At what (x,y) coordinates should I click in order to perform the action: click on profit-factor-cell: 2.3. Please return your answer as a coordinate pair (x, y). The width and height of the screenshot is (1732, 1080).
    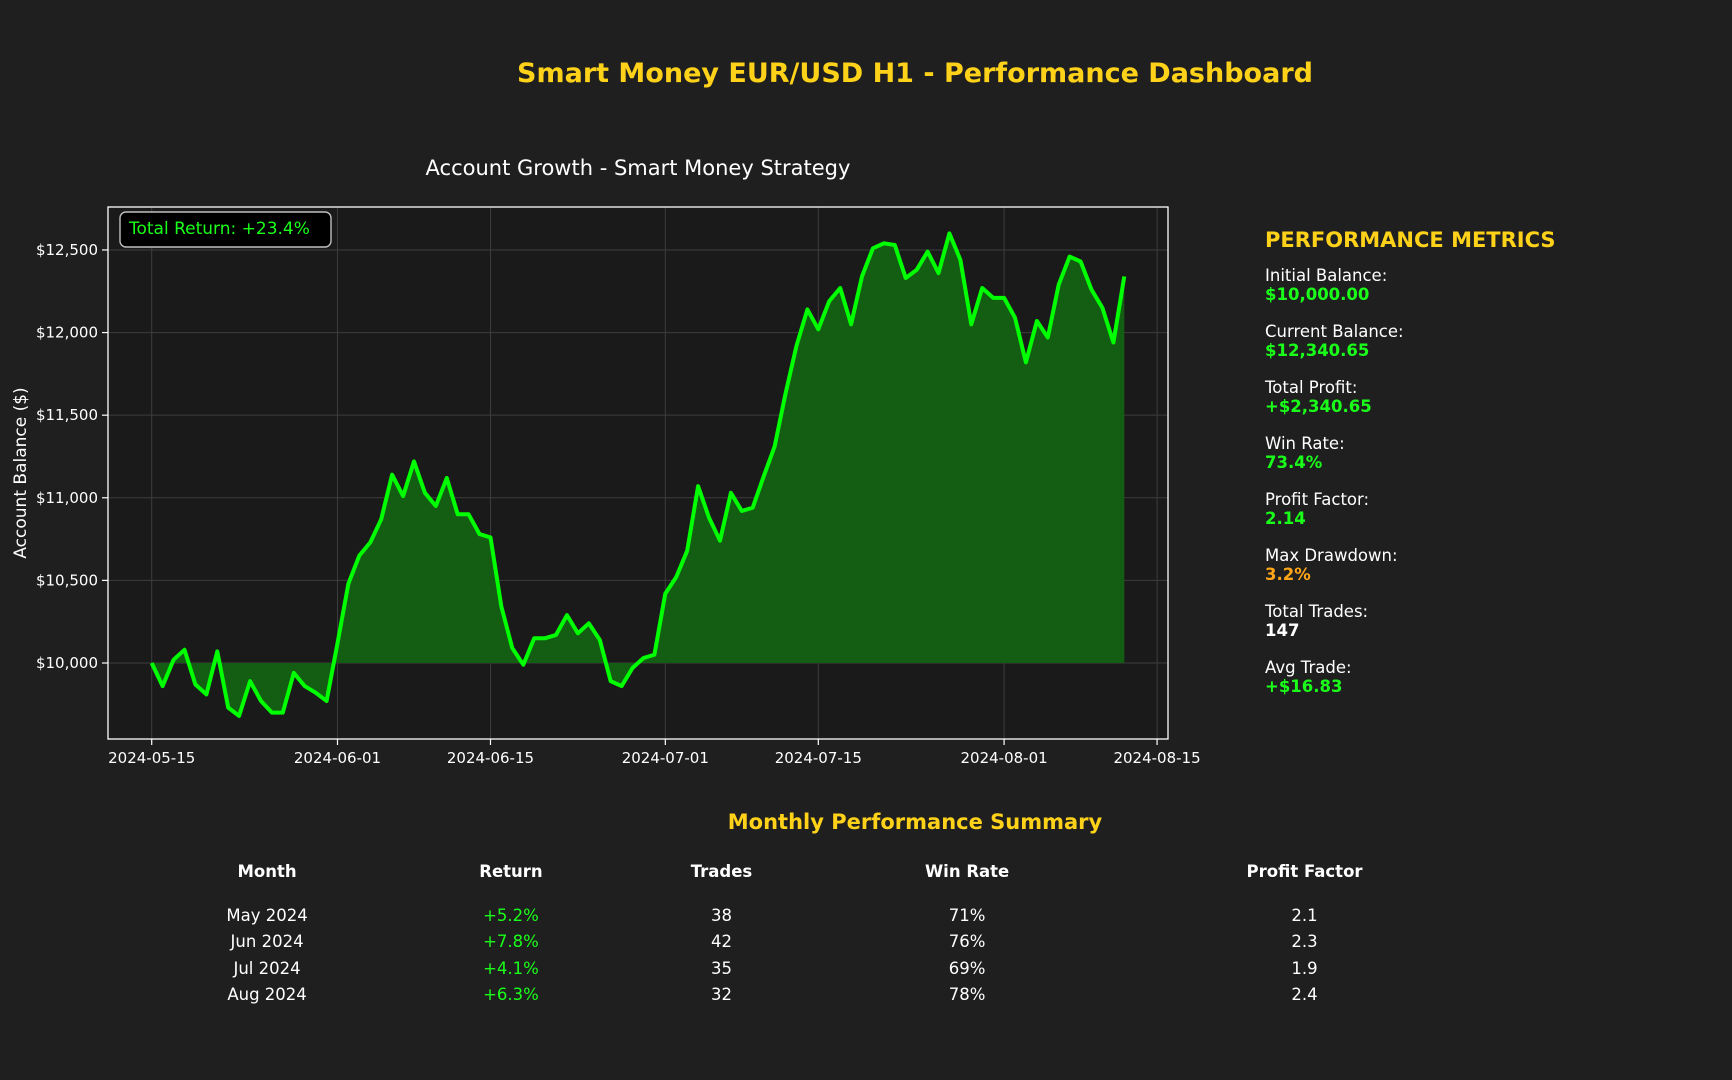
    Looking at the image, I should click on (1304, 942).